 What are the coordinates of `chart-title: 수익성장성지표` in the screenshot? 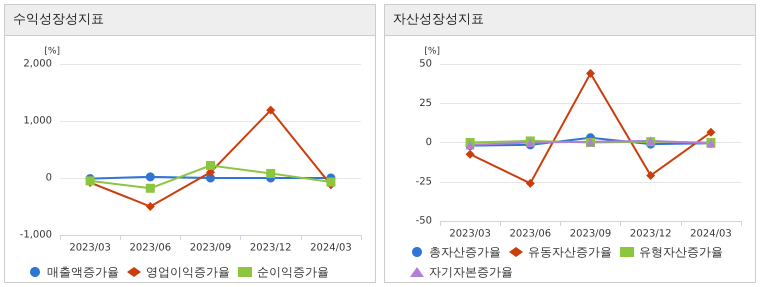 It's located at (190, 20).